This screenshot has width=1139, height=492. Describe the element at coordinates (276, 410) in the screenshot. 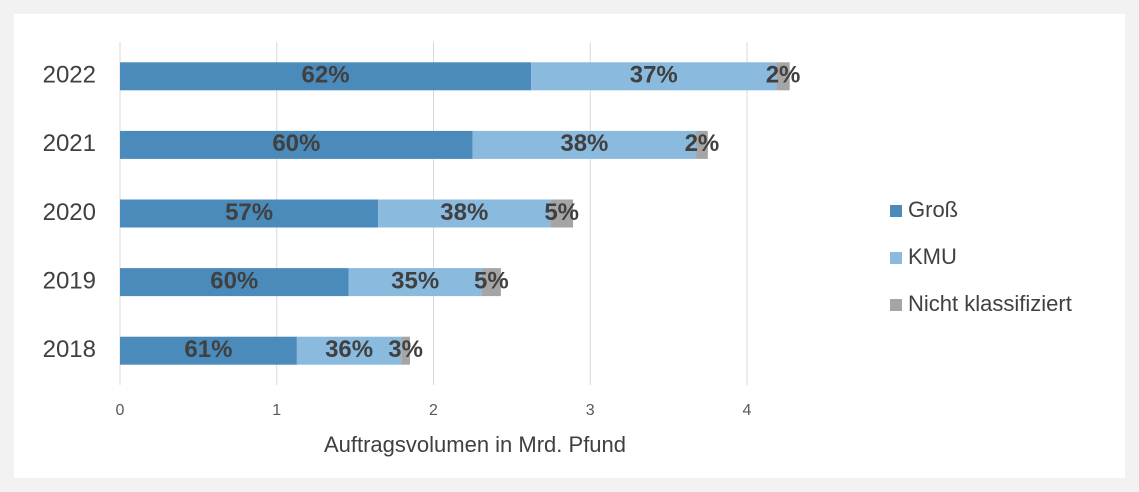

I see `x-tick-label: 1` at that location.